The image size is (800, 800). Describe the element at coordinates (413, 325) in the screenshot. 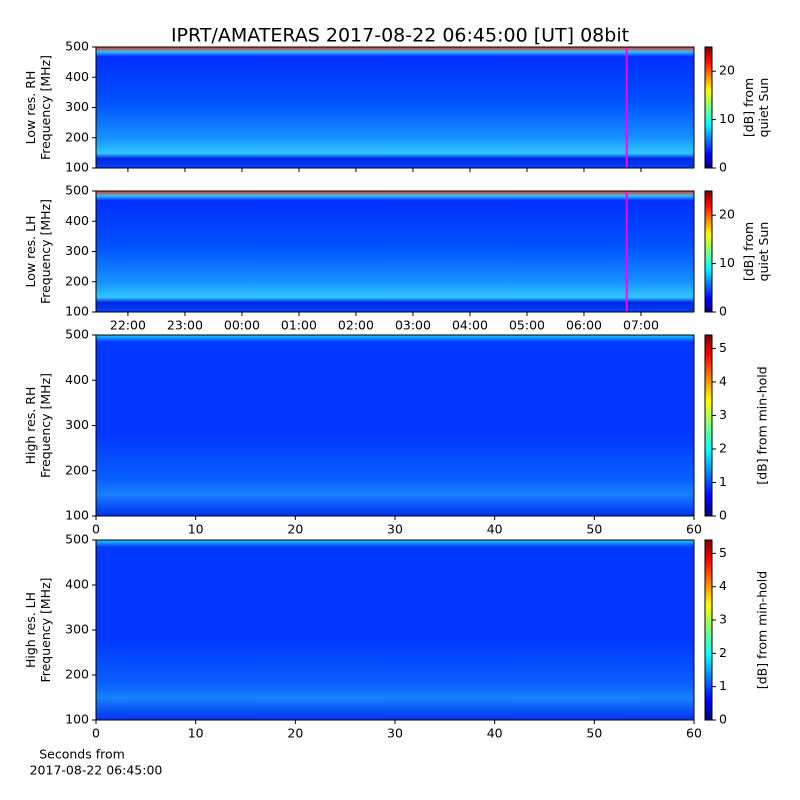

I see `x-tick-label: 03:00` at that location.